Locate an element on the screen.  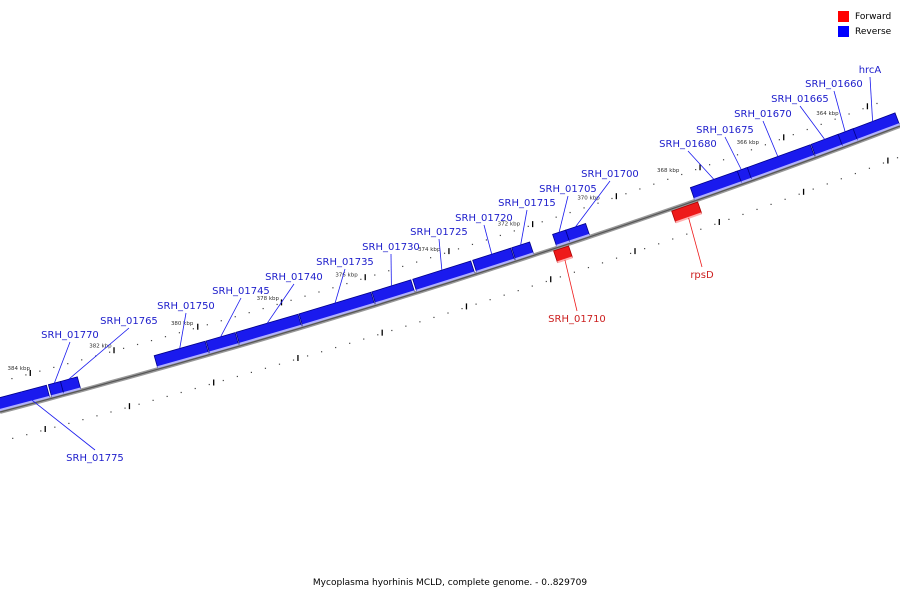
gene-srh-01750-highlight is located at coordinates (183, 360).